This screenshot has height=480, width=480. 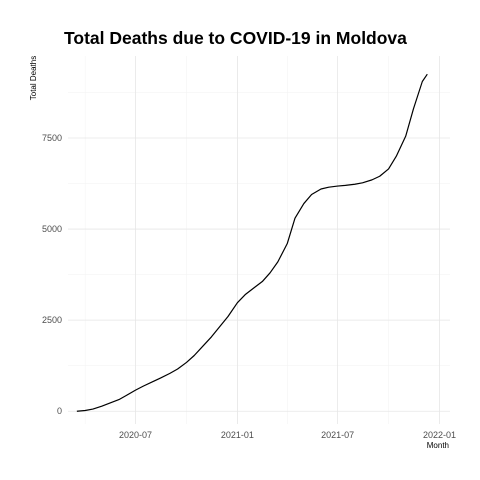 What do you see at coordinates (33, 78) in the screenshot?
I see `y-axis-title: Total Deaths` at bounding box center [33, 78].